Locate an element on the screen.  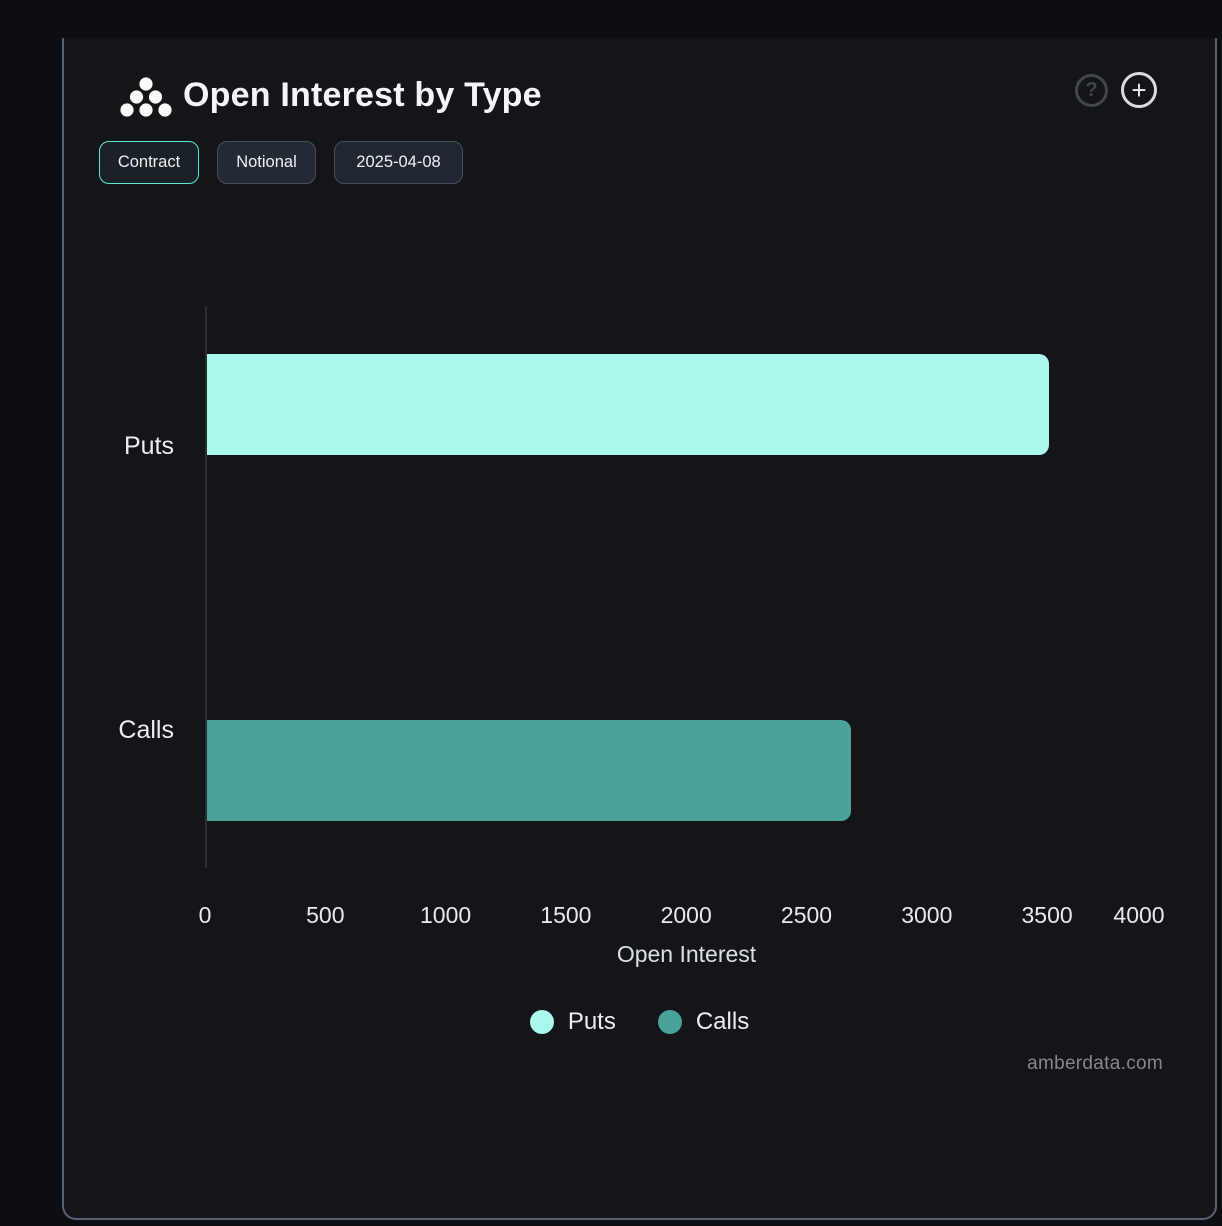
x-tick-label: 0 is located at coordinates (205, 915).